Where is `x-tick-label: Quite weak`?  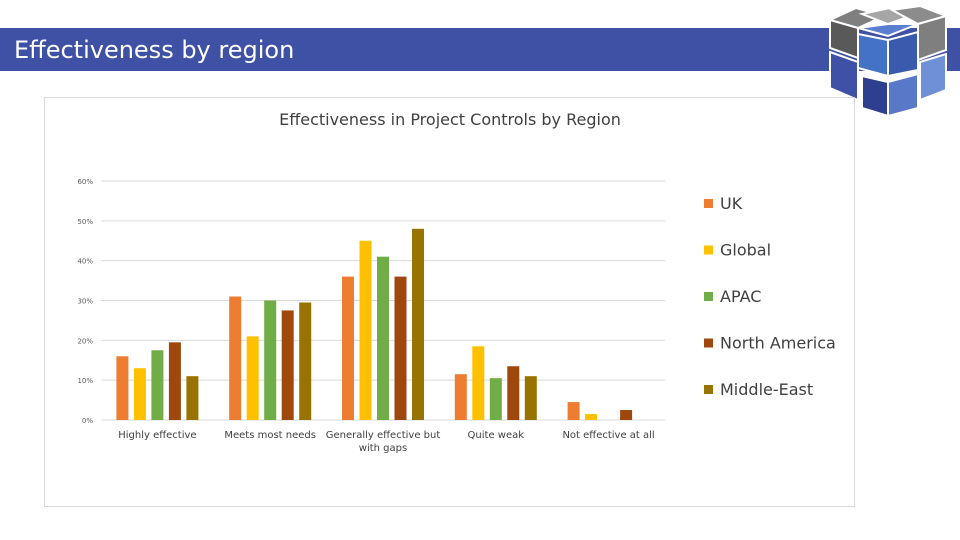 x-tick-label: Quite weak is located at coordinates (496, 435).